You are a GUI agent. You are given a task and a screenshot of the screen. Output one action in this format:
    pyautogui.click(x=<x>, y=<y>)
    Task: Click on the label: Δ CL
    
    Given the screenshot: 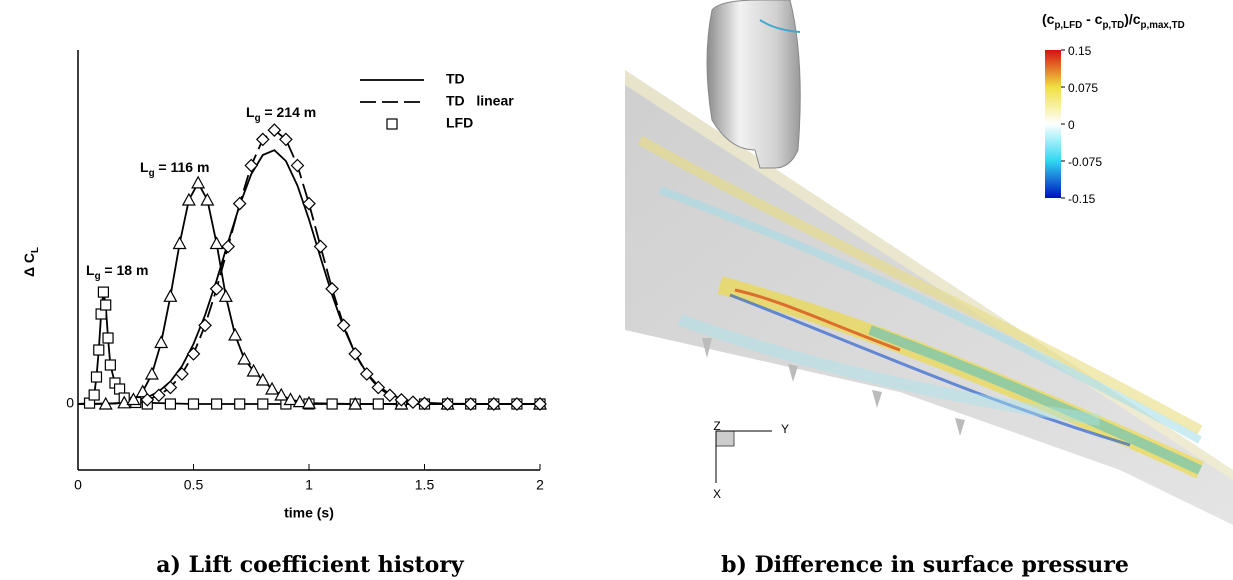 What is the action you would take?
    pyautogui.click(x=31, y=262)
    